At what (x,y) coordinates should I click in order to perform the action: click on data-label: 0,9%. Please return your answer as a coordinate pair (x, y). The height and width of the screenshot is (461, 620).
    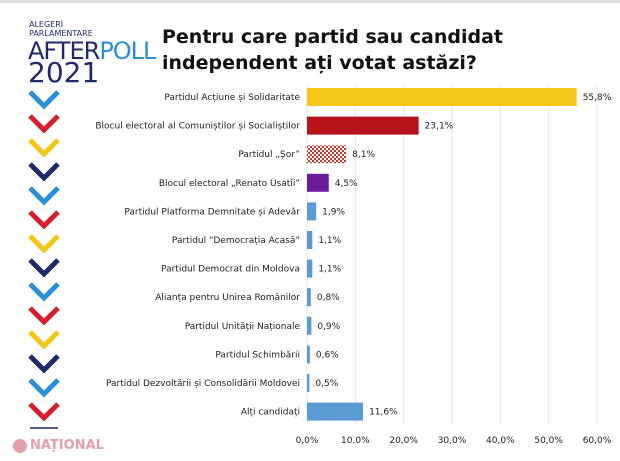
    Looking at the image, I should click on (328, 327).